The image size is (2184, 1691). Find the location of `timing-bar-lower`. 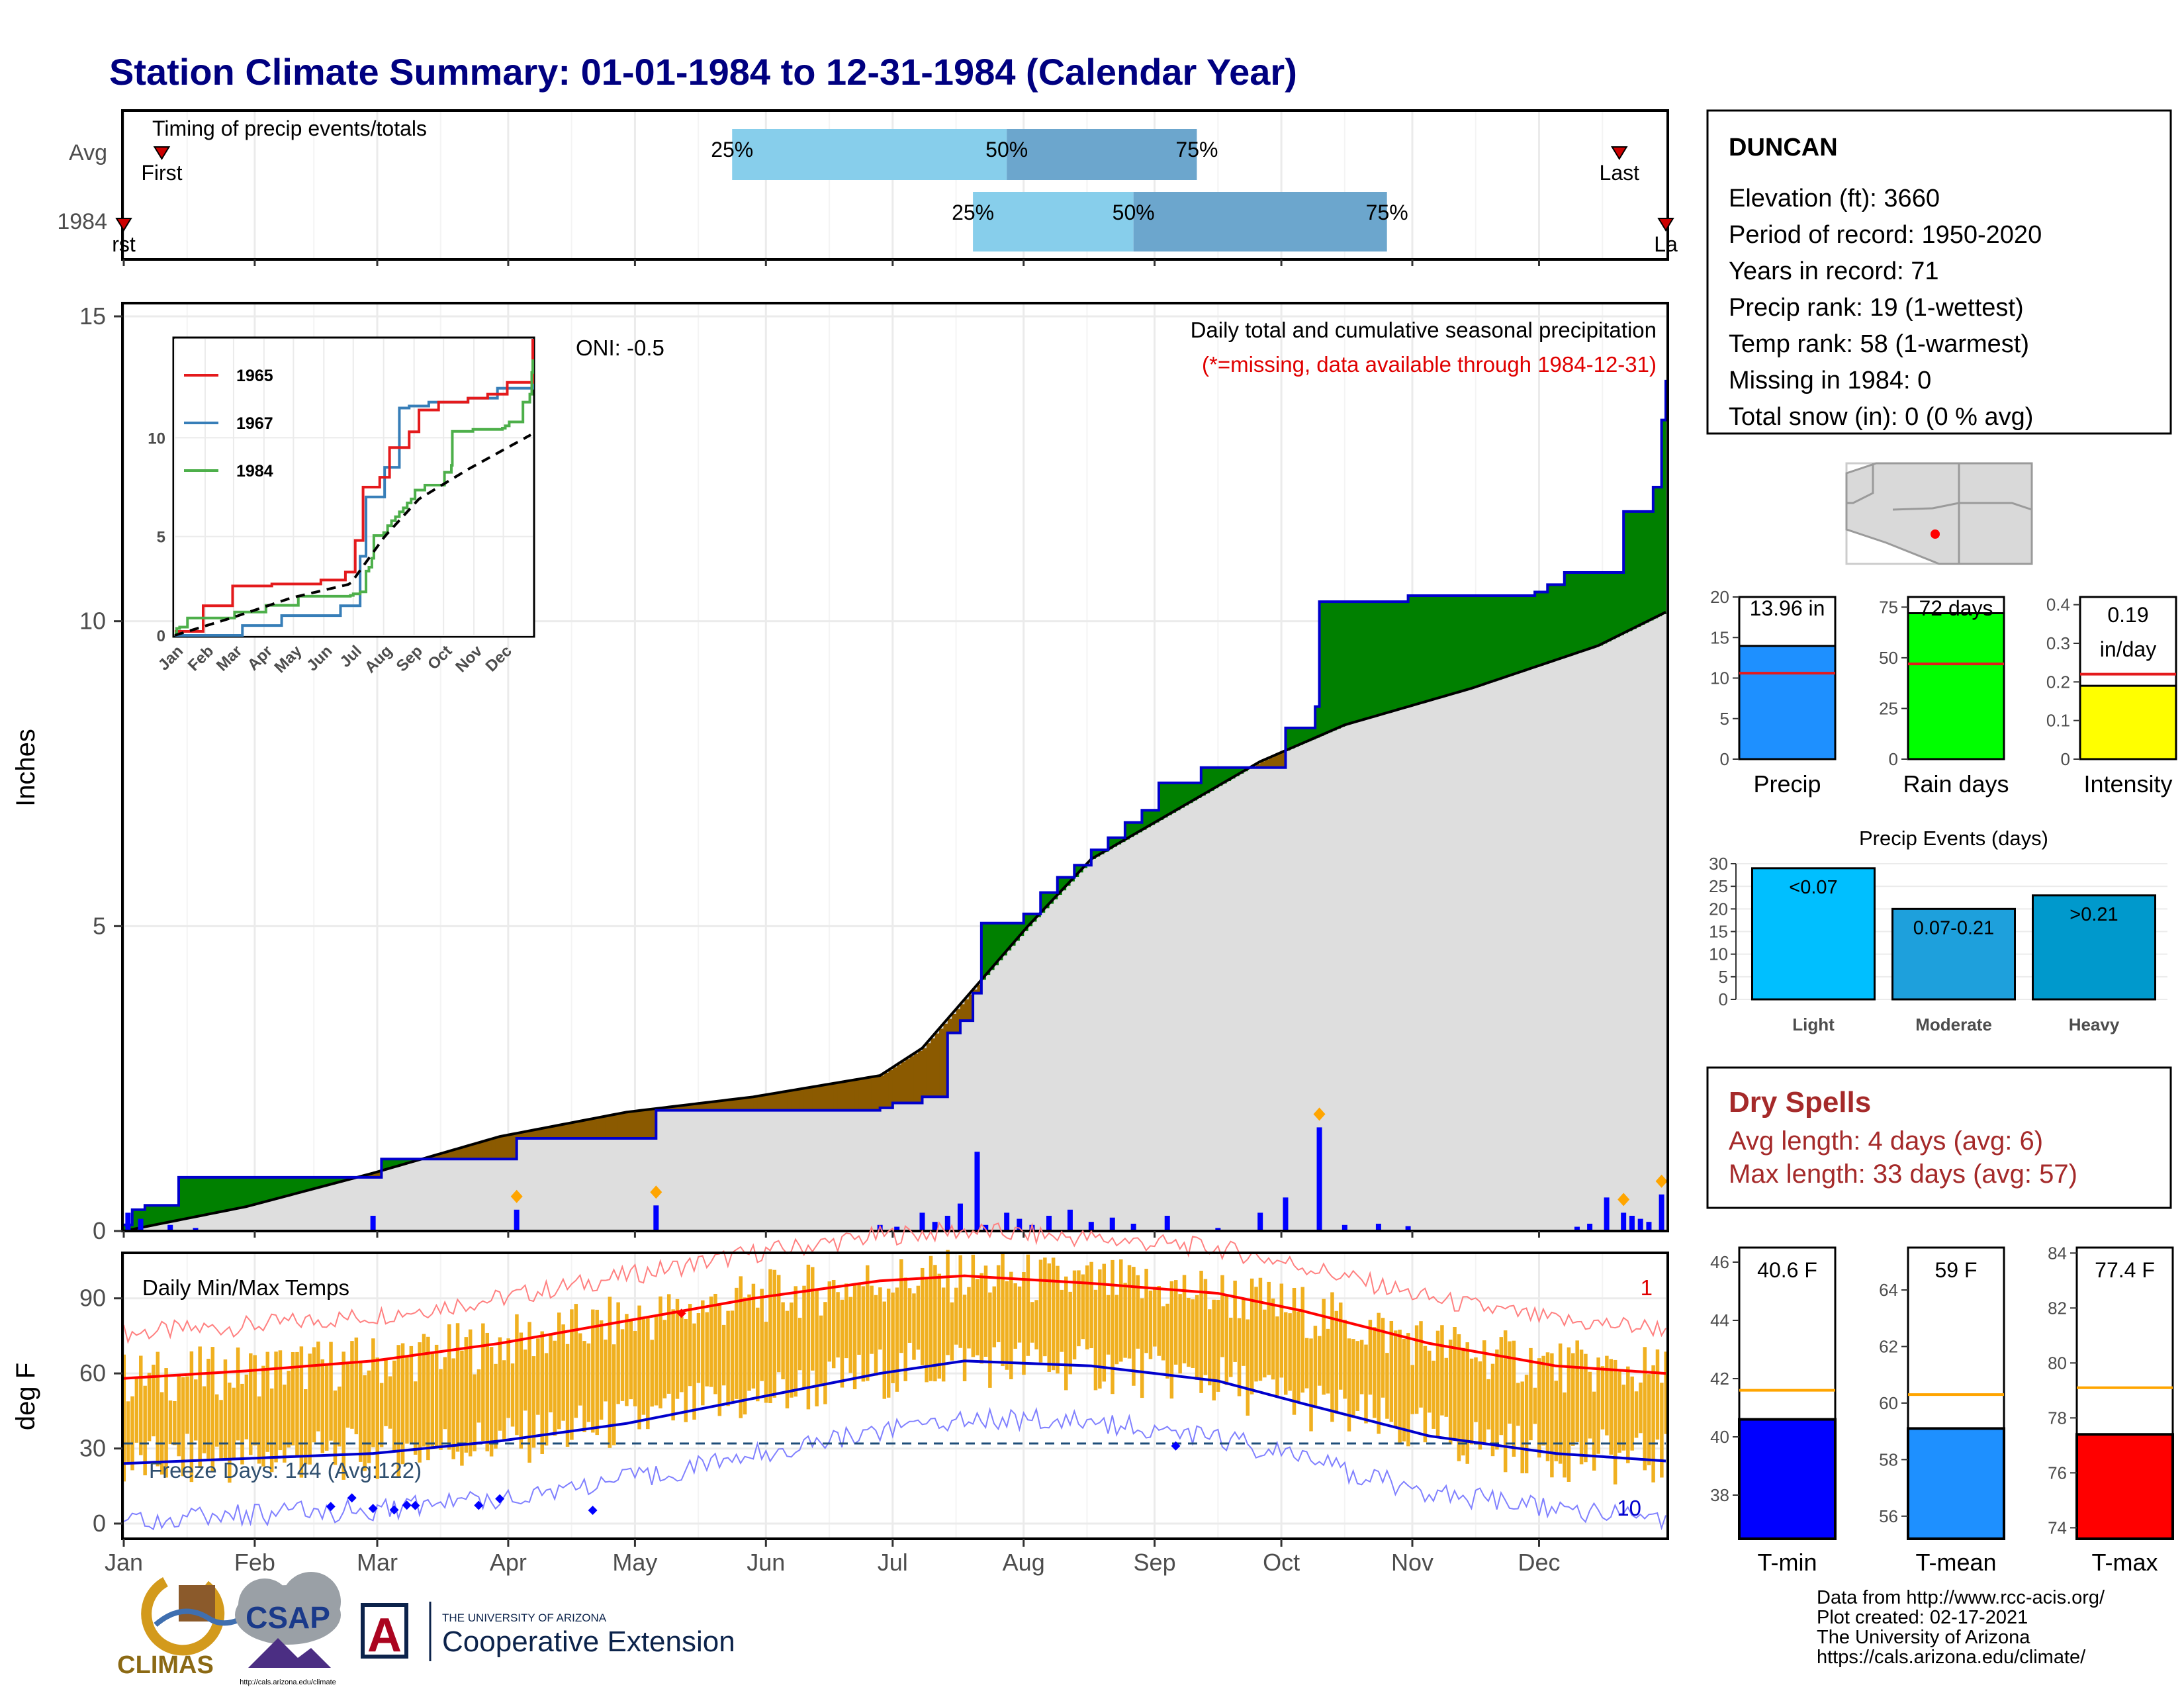

timing-bar-lower is located at coordinates (869, 155).